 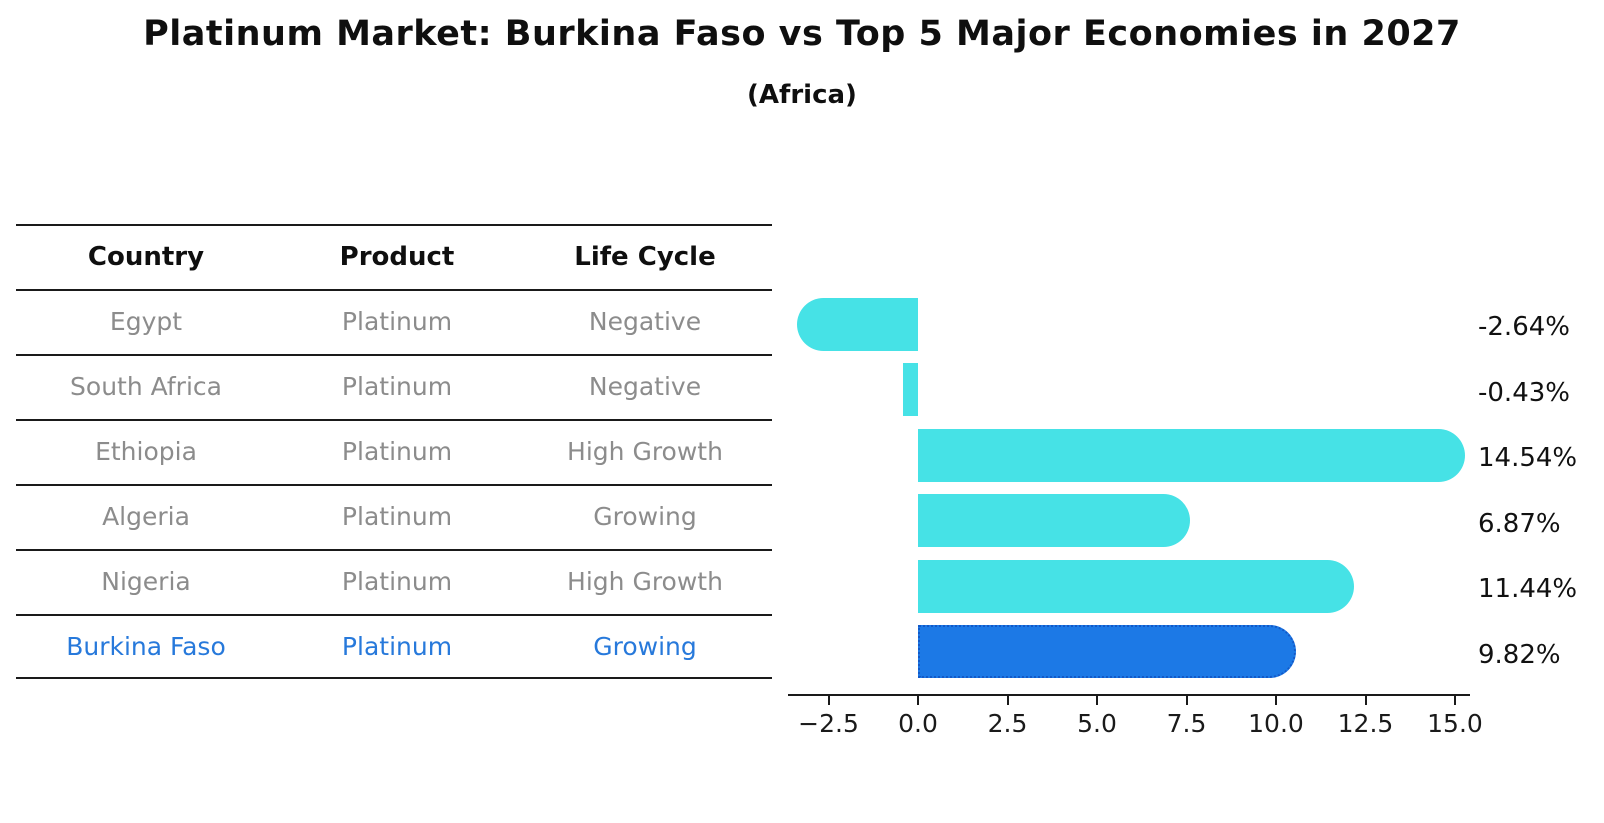 What do you see at coordinates (1054, 520) in the screenshot?
I see `bar-algeria` at bounding box center [1054, 520].